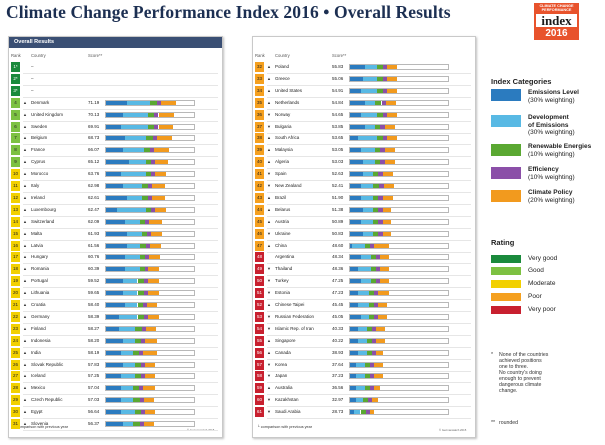 This screenshot has width=605, height=445. What do you see at coordinates (15, 114) in the screenshot?
I see `rank-cell: 5` at bounding box center [15, 114].